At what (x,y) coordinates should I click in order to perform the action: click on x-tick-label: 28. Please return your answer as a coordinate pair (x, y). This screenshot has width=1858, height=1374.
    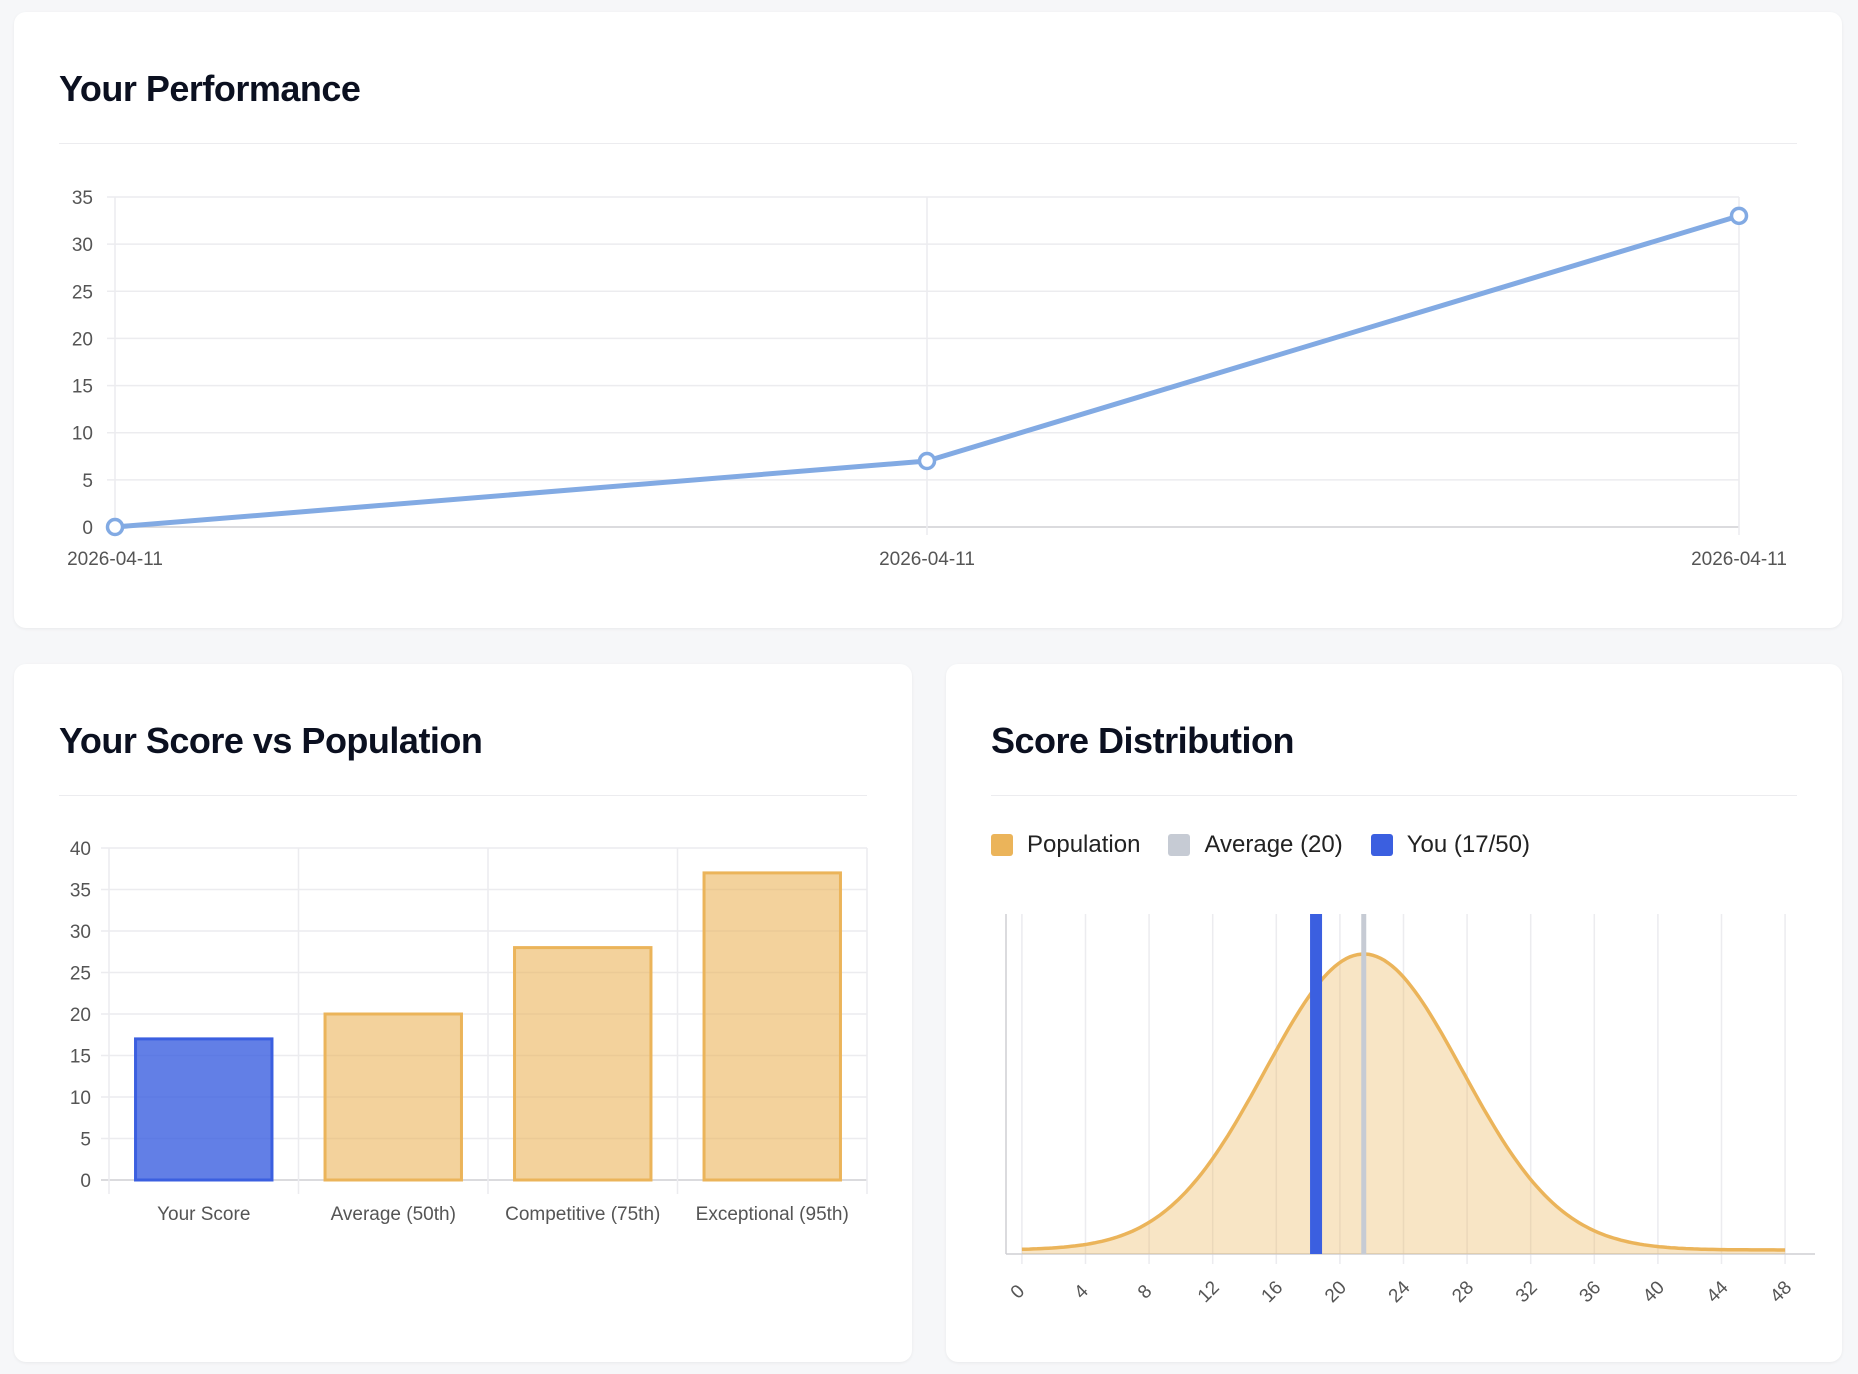
    Looking at the image, I should click on (1463, 1292).